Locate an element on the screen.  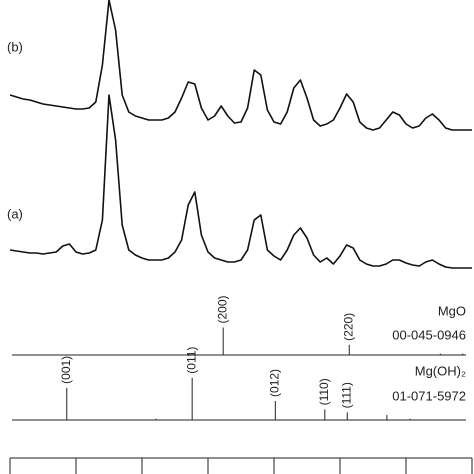
peak-label: (110) is located at coordinates (324, 391).